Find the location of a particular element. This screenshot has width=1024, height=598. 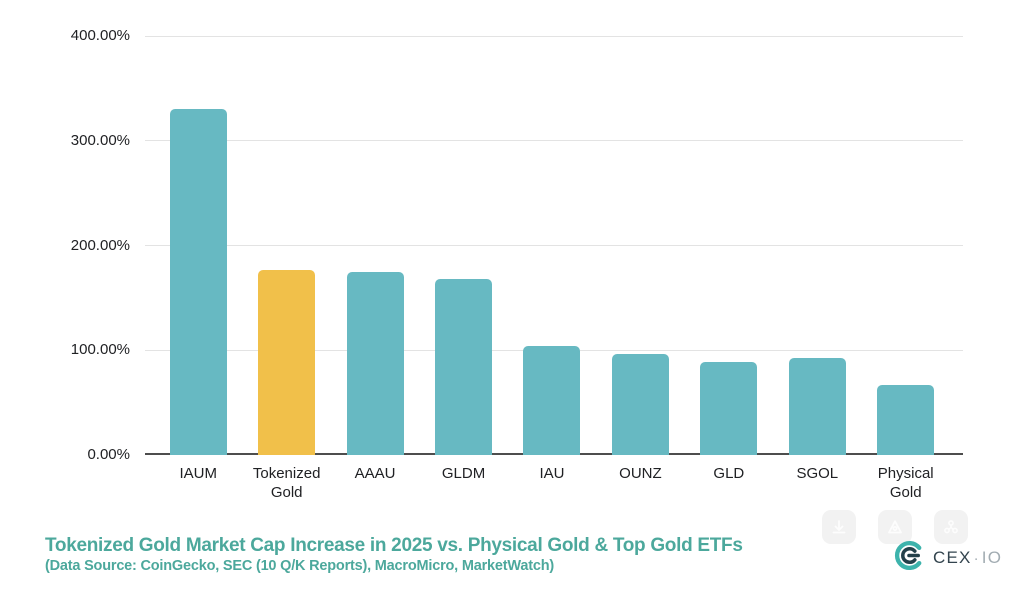

x-label-ounz: OUNZ is located at coordinates (640, 473).